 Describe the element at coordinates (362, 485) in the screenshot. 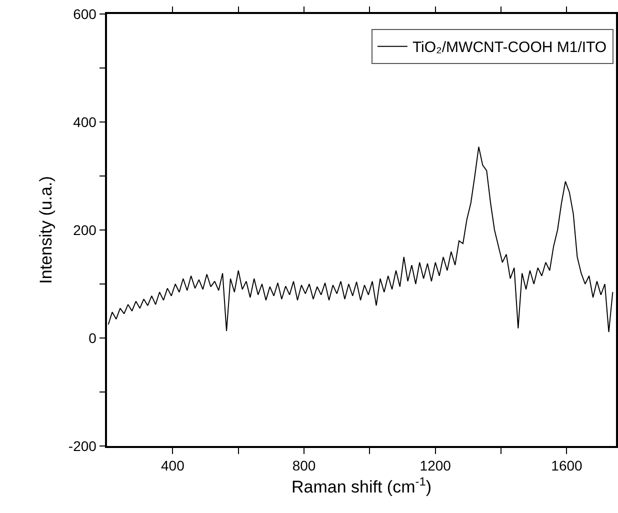

I see `x-axis-title: Raman shift (cm$^{-1}$)` at that location.